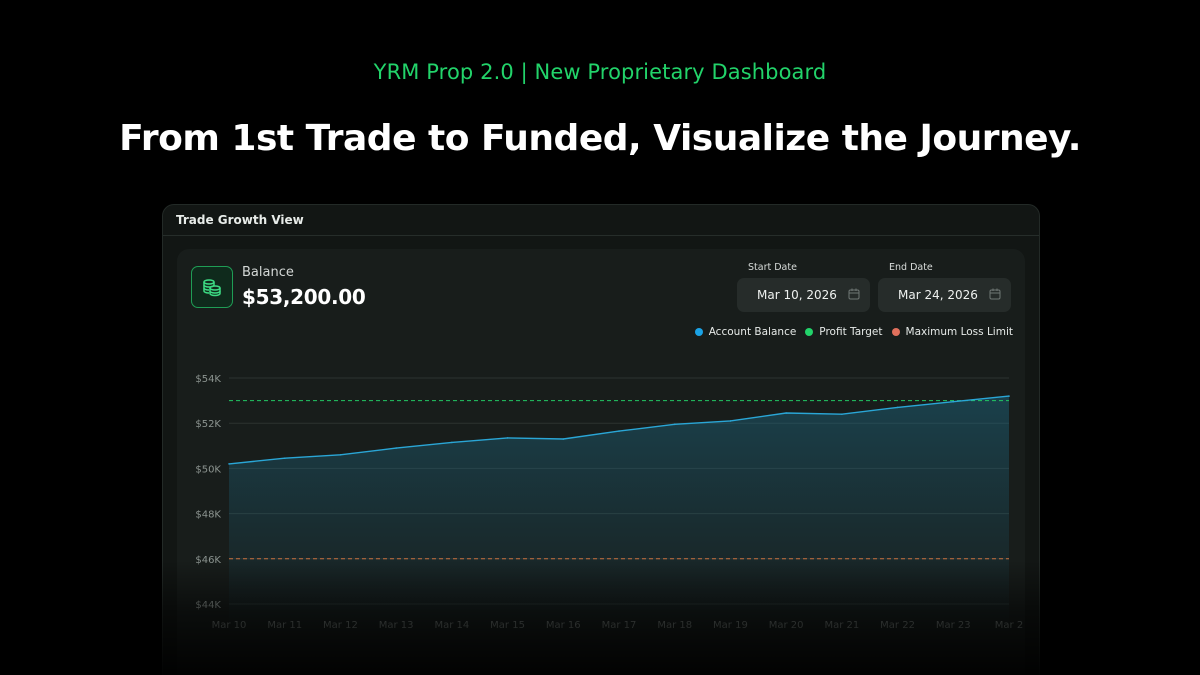  Describe the element at coordinates (563, 625) in the screenshot. I see `x-tick-label: Mar 16` at that location.